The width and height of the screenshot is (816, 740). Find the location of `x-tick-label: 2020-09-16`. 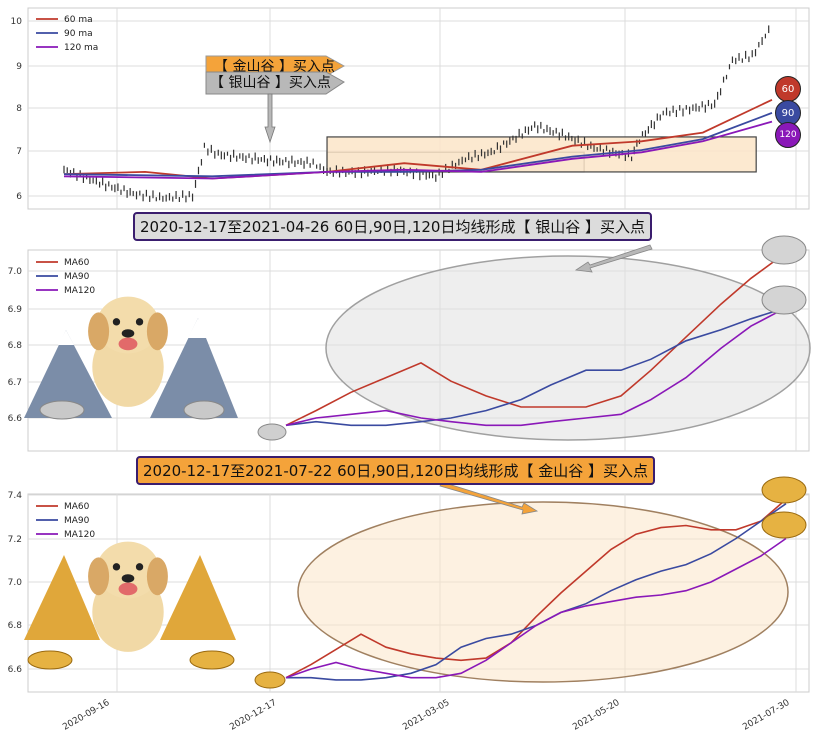

x-tick-label: 2020-09-16 is located at coordinates (86, 715).